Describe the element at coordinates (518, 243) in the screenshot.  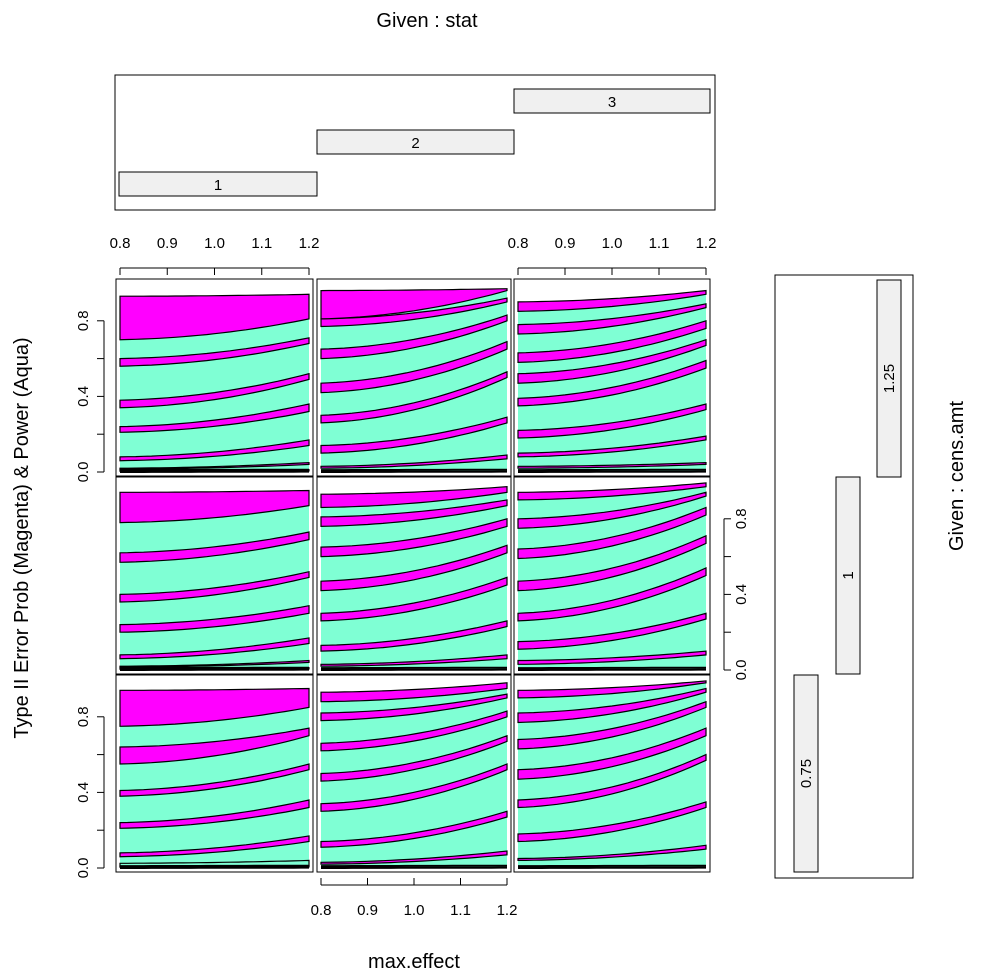
I see `x-tick-label: 0.8` at that location.